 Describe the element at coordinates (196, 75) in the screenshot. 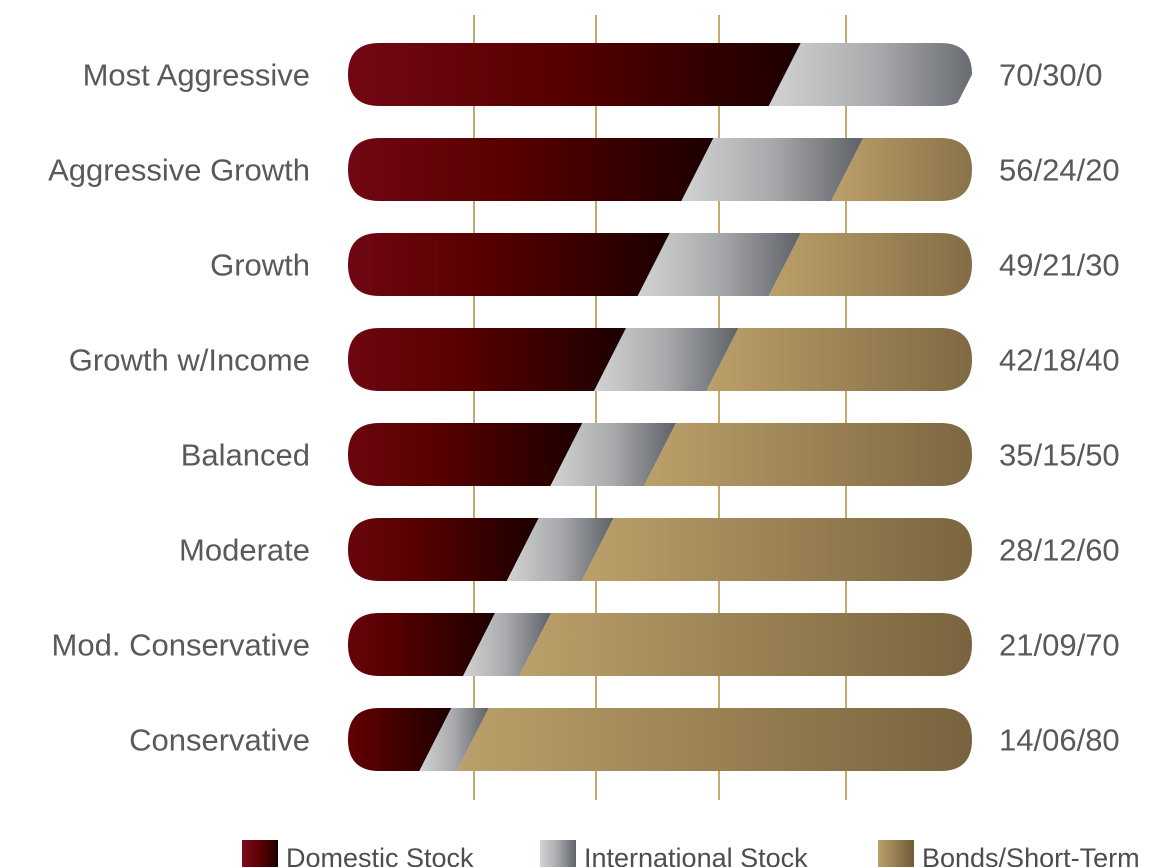

I see `category-label: Most Aggressive` at that location.